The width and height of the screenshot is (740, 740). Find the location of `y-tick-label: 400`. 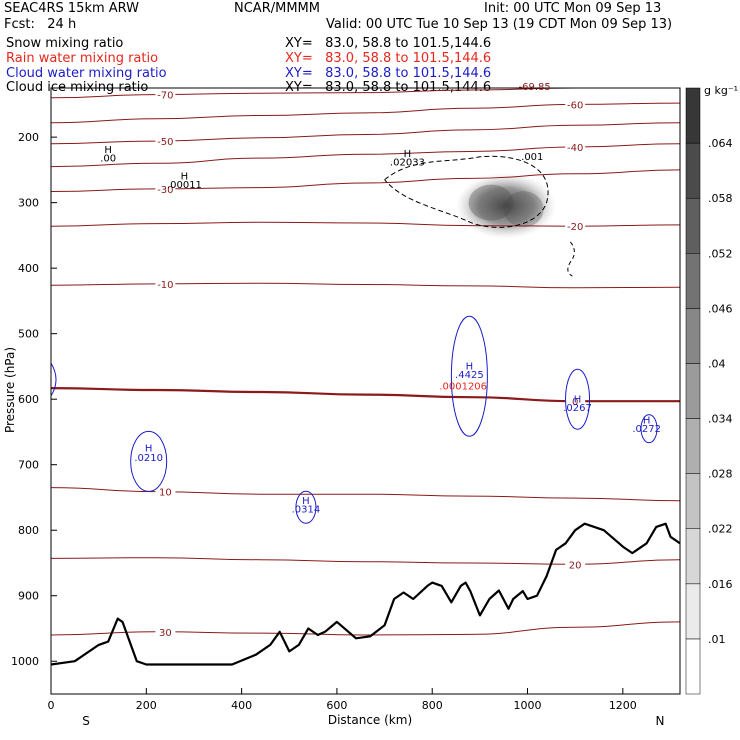

y-tick-label: 400 is located at coordinates (28, 268).